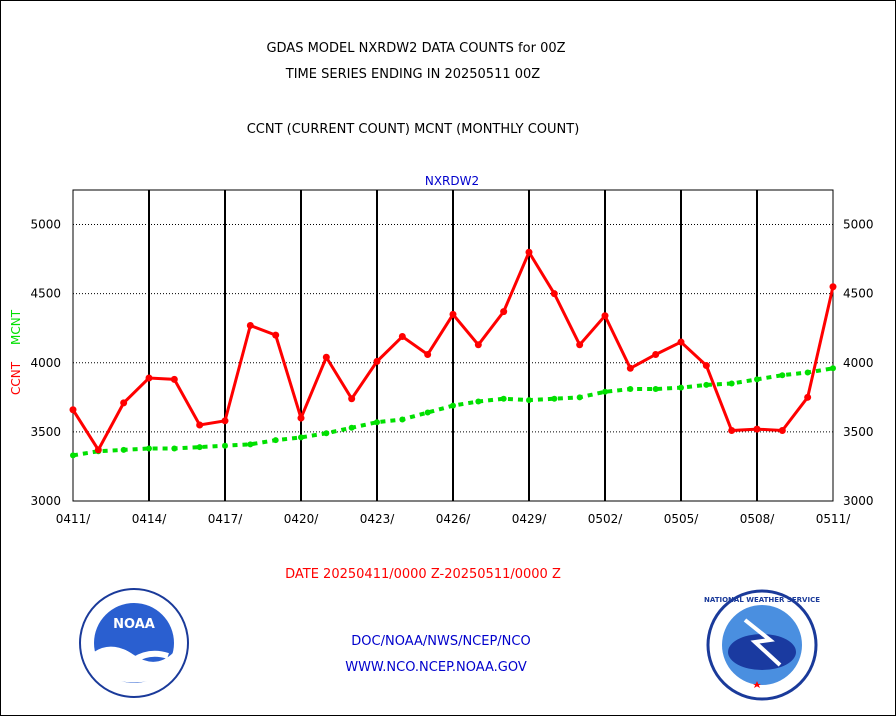  I want to click on y-tick-label-right: 5000, so click(858, 225).